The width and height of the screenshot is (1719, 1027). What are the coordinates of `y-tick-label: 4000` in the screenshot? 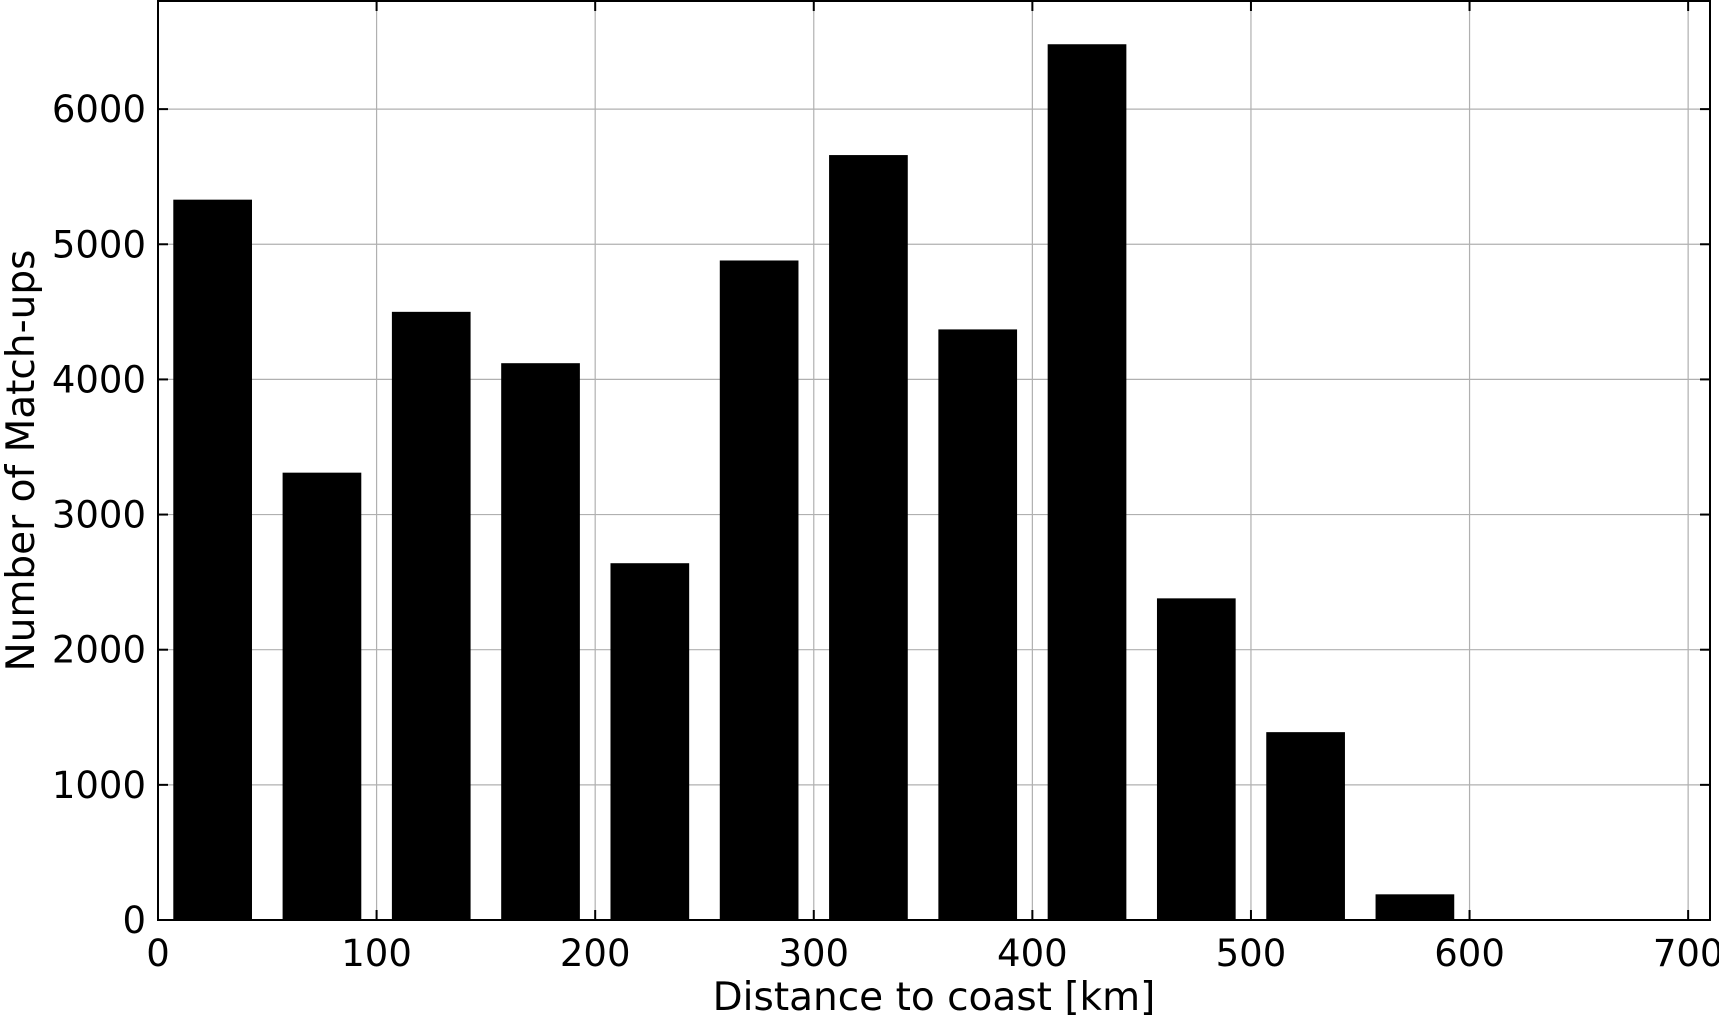 It's located at (99, 379).